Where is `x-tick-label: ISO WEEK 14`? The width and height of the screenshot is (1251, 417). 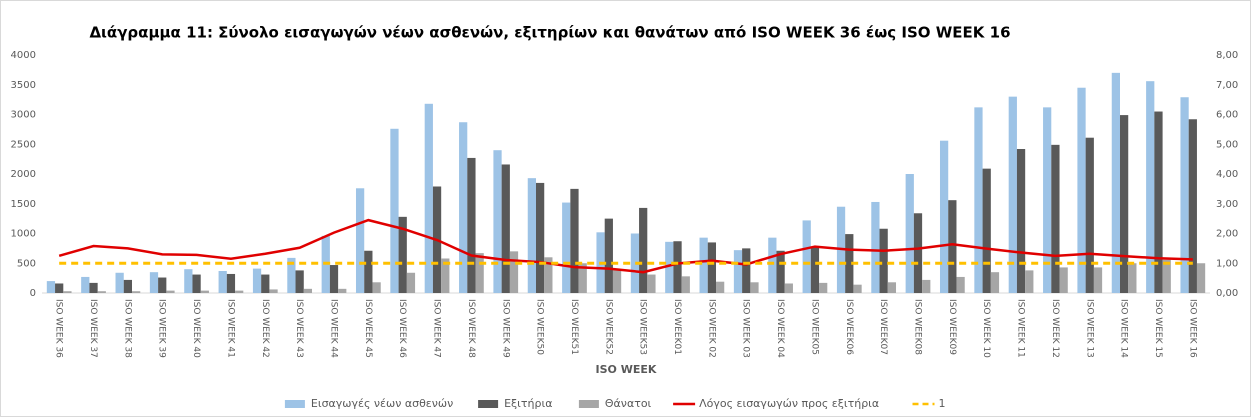 x-tick-label: ISO WEEK 14 is located at coordinates (1124, 328).